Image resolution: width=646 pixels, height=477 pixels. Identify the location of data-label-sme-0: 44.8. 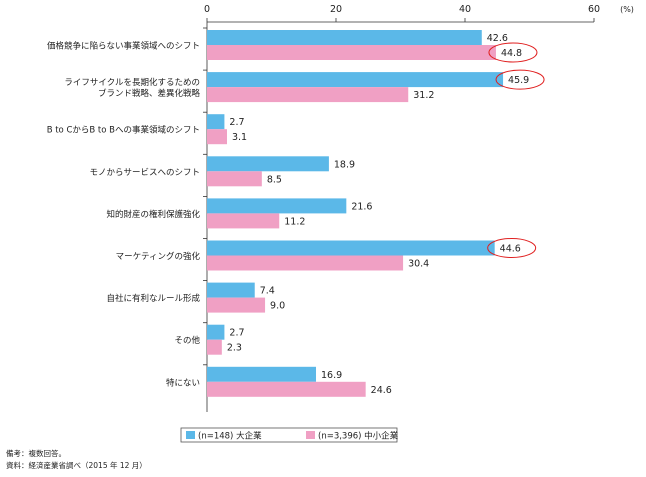
(511, 53).